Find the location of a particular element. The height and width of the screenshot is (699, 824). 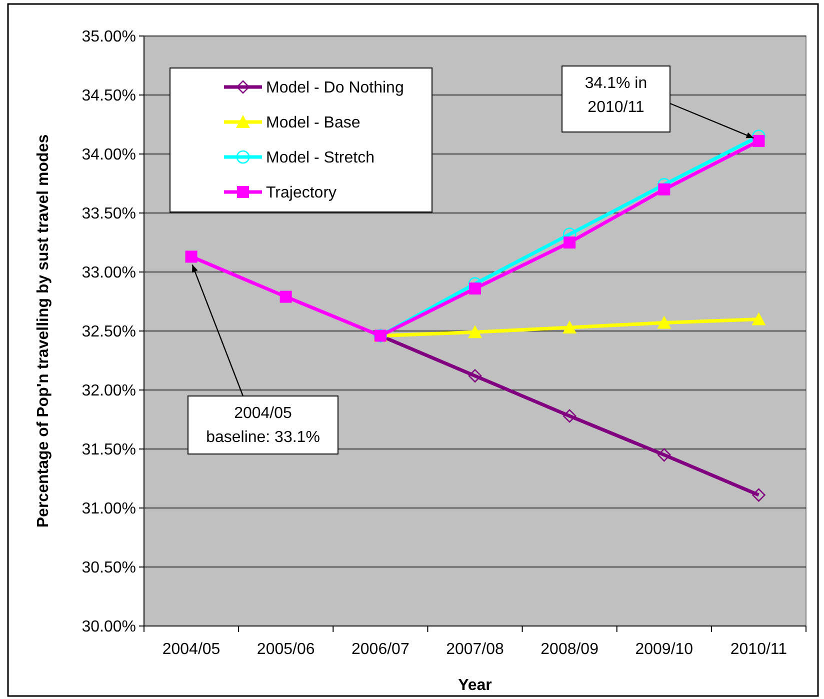

legend-label: Model - Do Nothing is located at coordinates (335, 88).